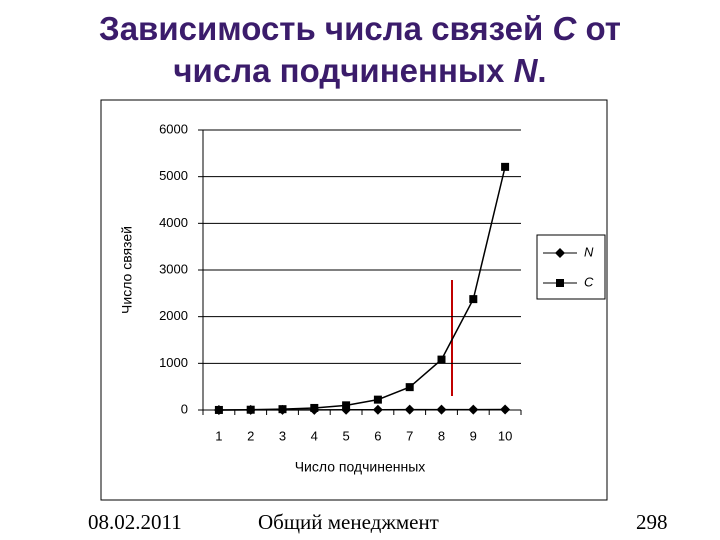 The height and width of the screenshot is (540, 720). I want to click on title-part: ., so click(542, 70).